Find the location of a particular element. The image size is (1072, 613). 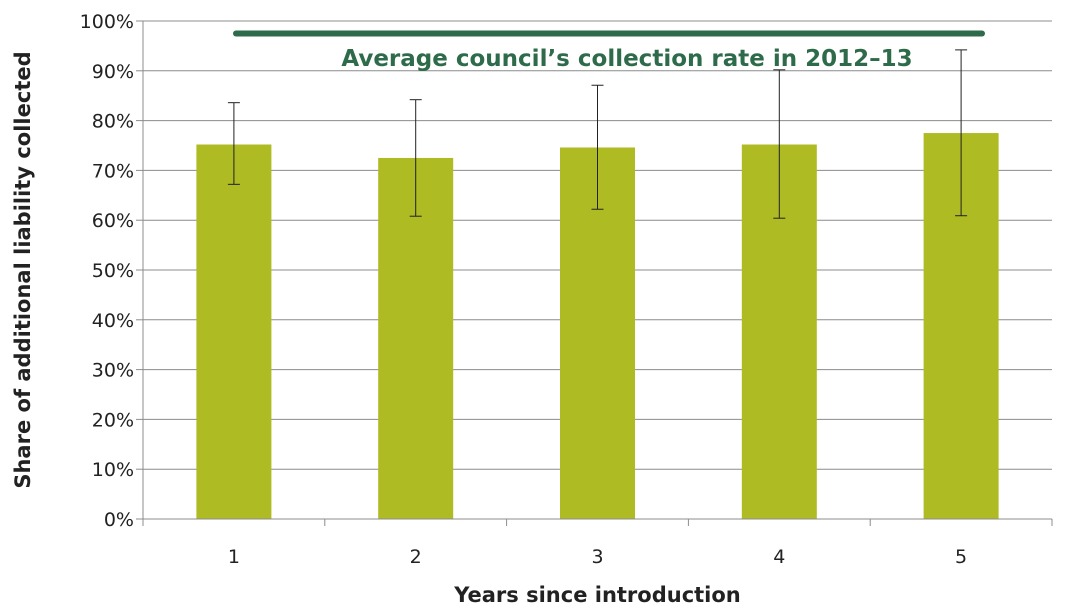

y-tick-label: 80% is located at coordinates (113, 122).